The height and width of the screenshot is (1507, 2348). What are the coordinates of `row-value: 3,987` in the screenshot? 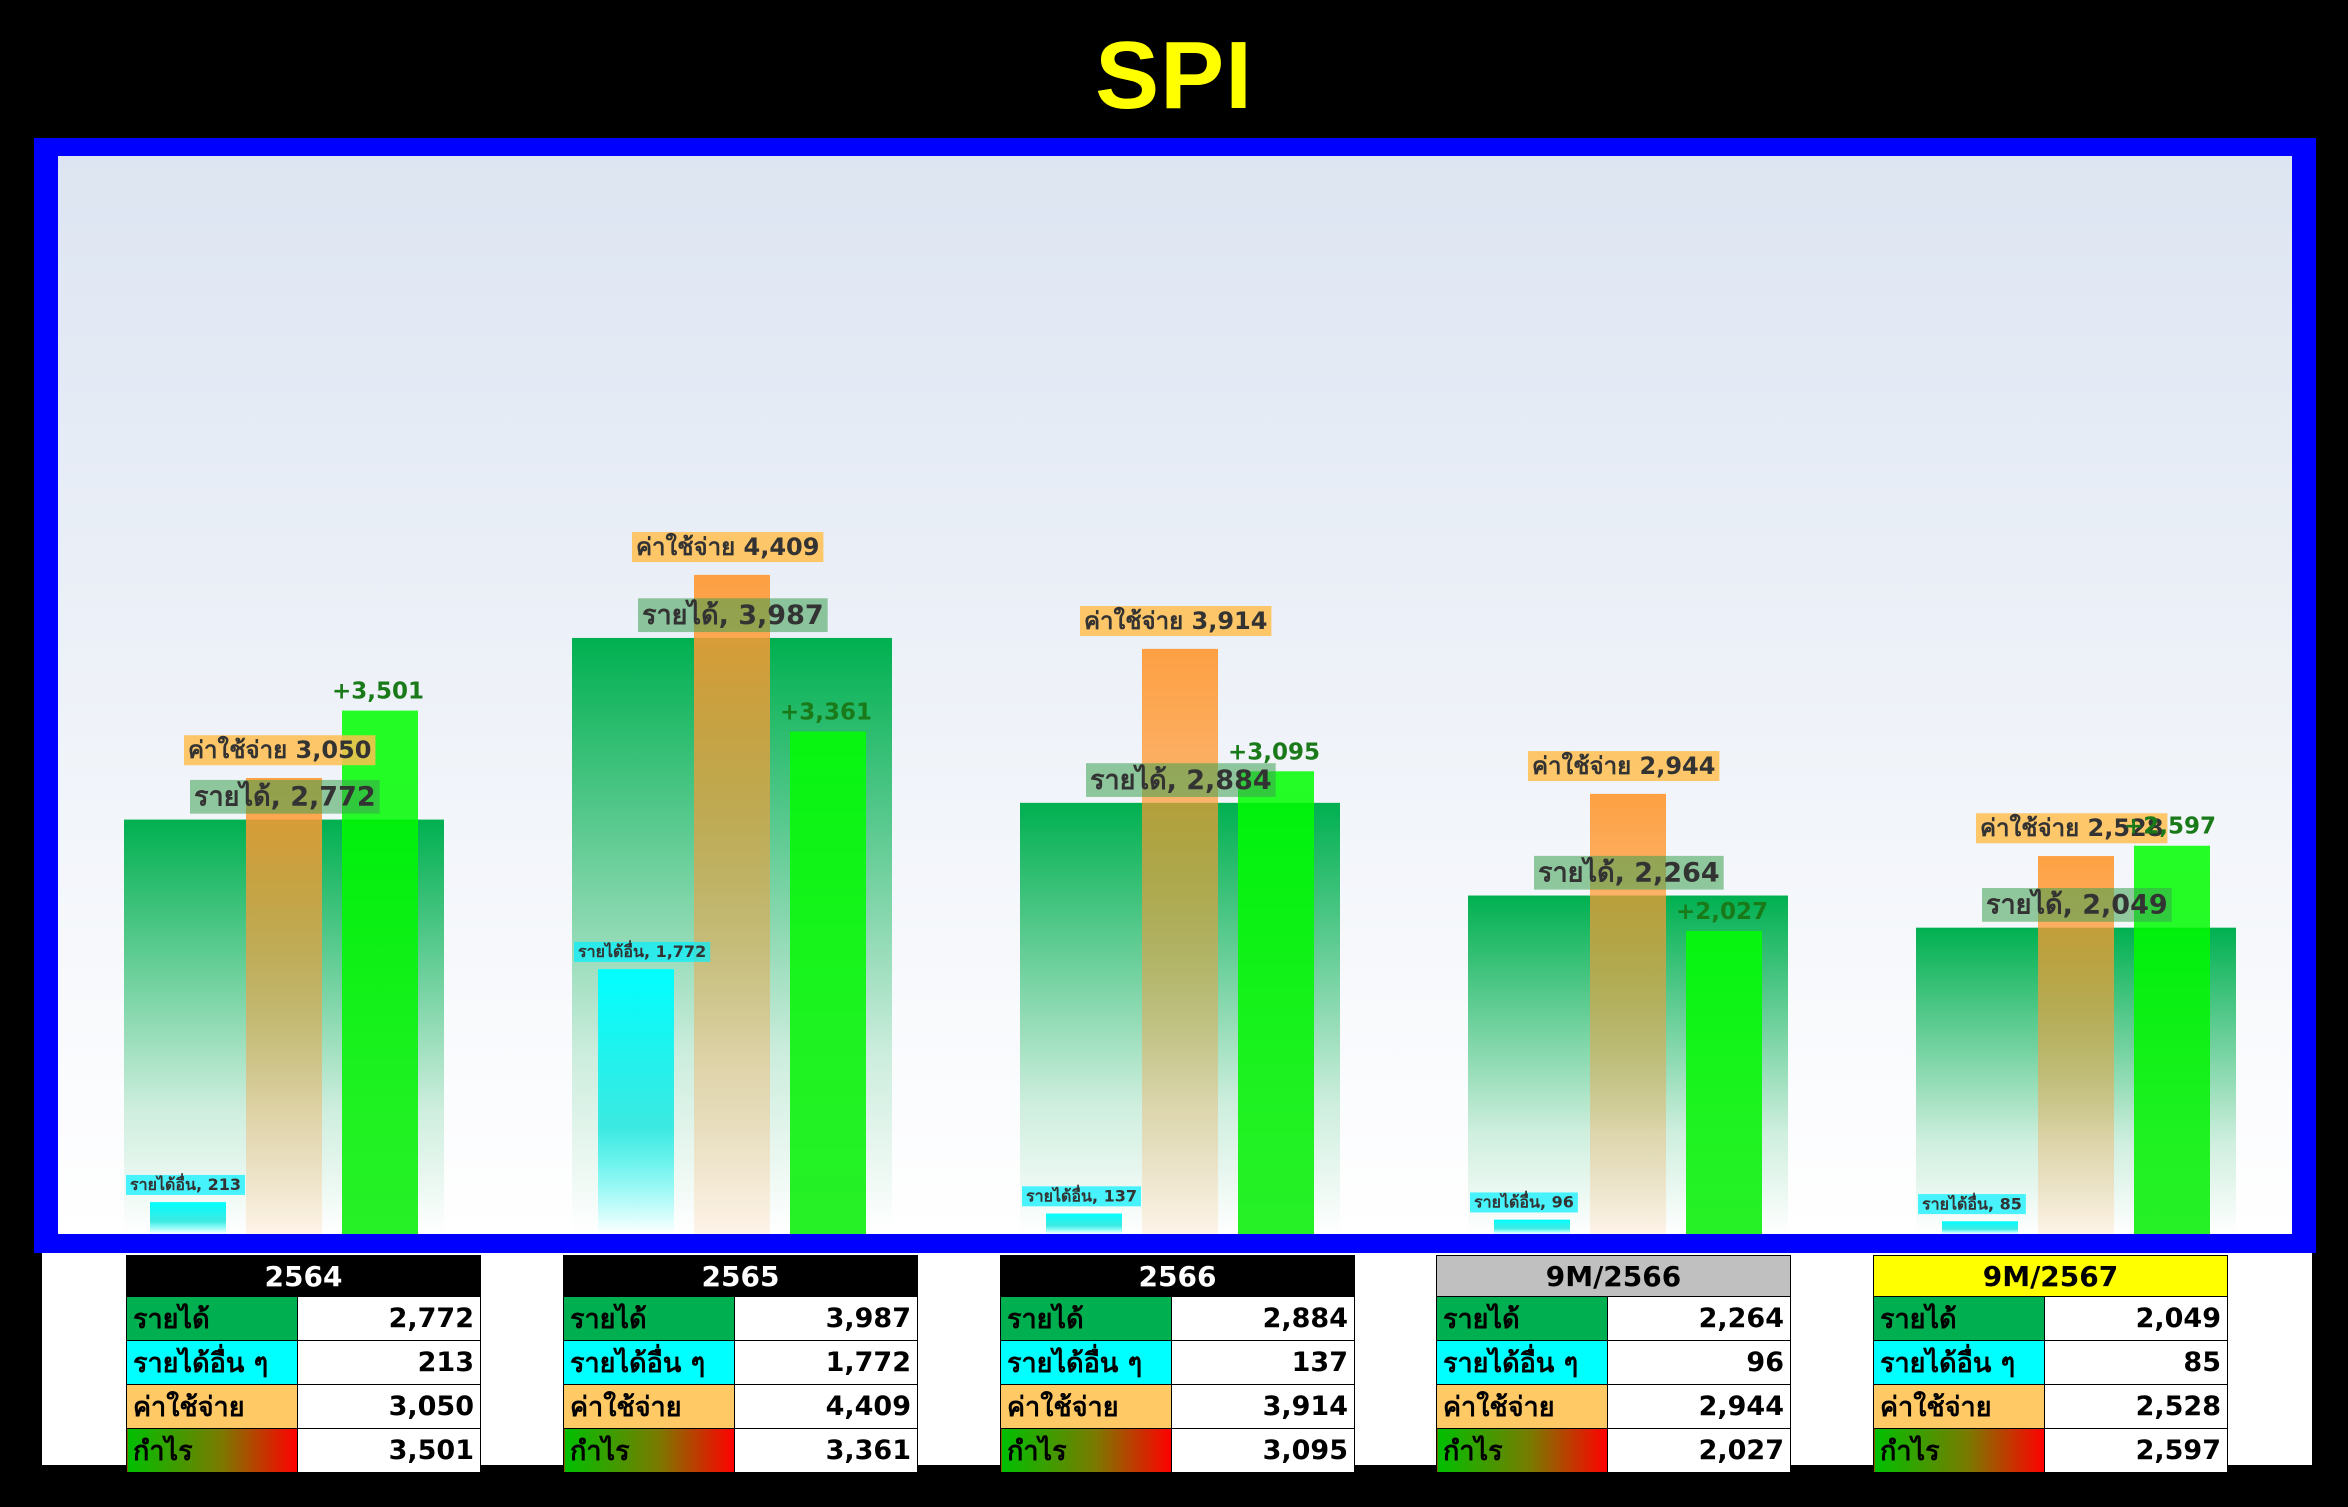 It's located at (826, 1318).